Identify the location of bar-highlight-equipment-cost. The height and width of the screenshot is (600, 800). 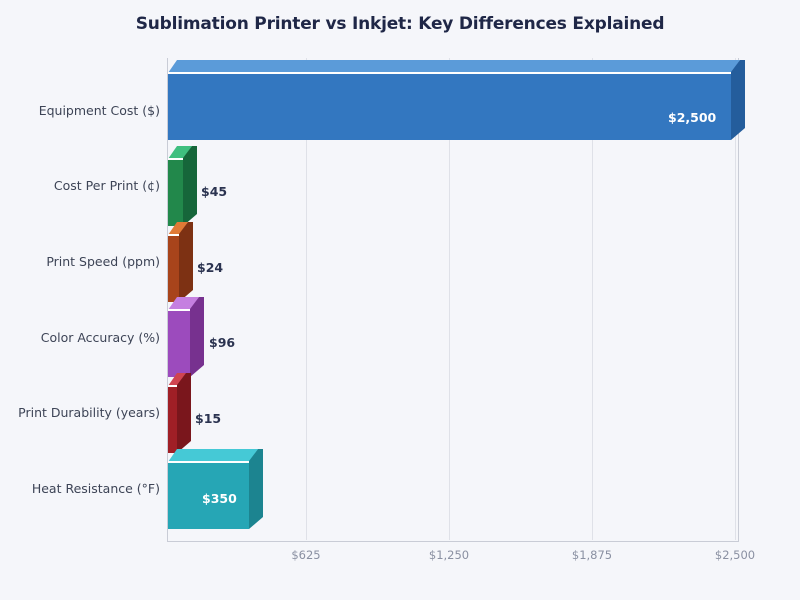
(449, 73).